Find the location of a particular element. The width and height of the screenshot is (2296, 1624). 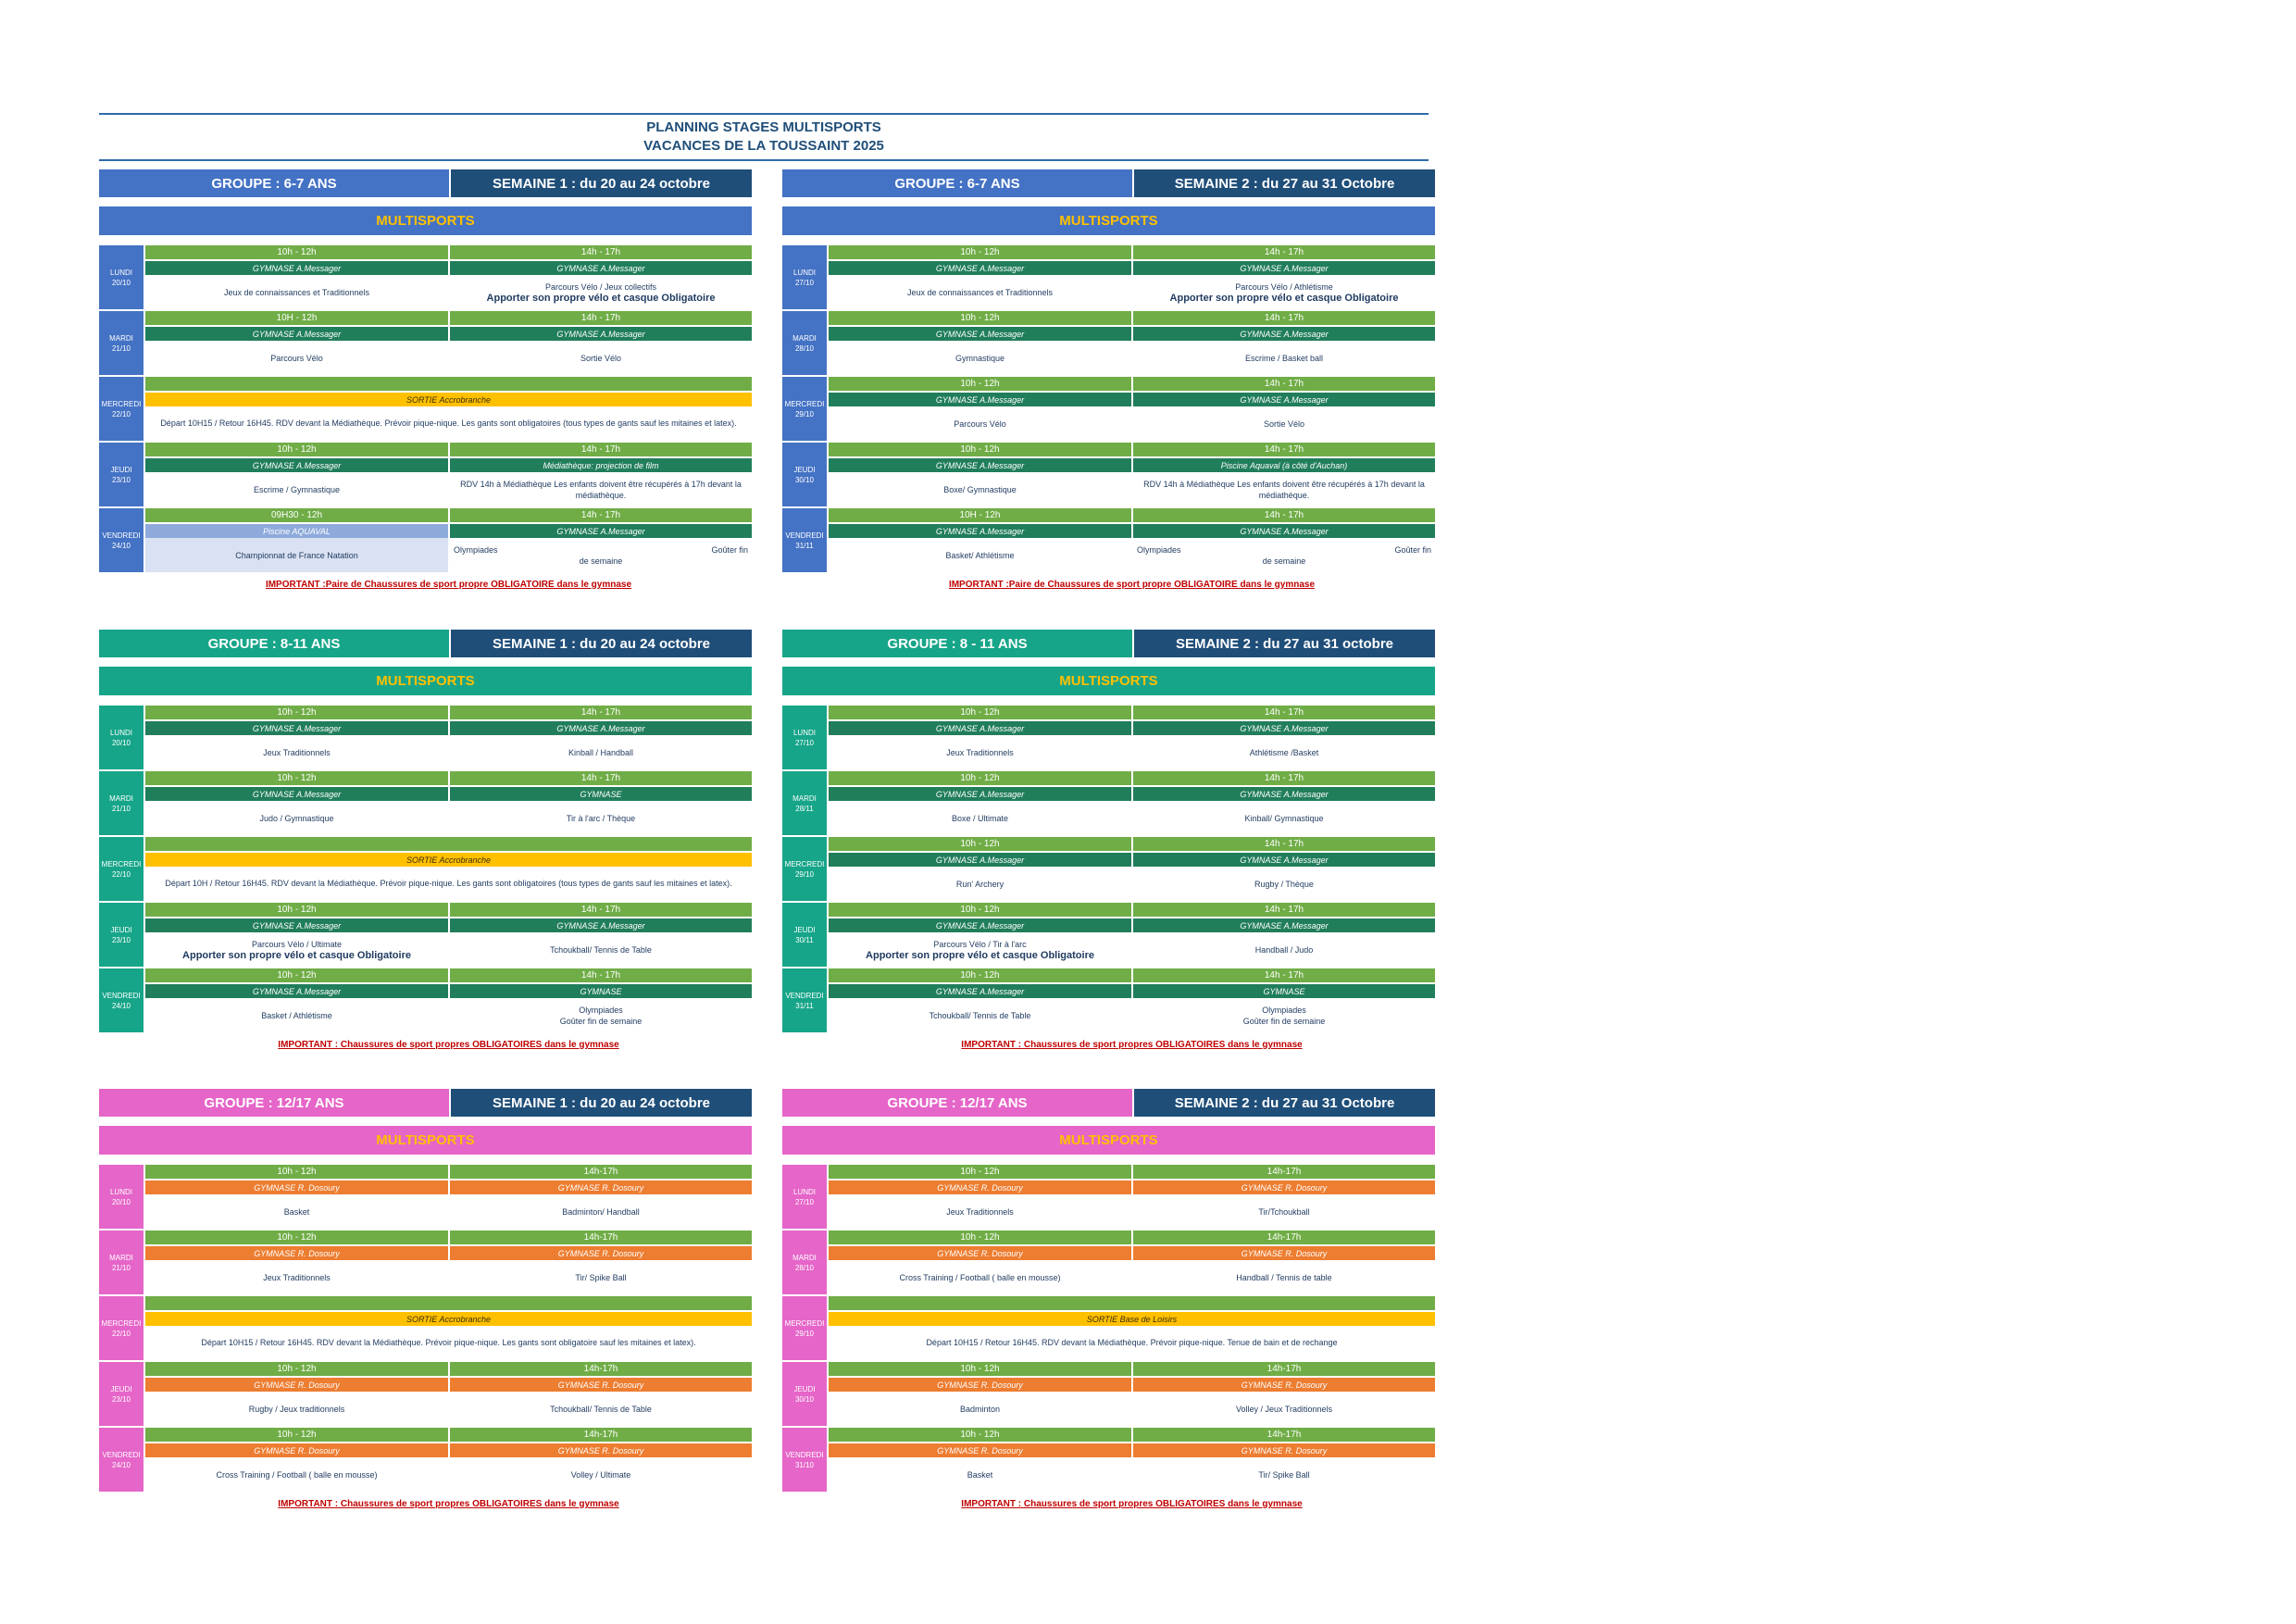

day-date: 24/10 is located at coordinates (121, 1005).